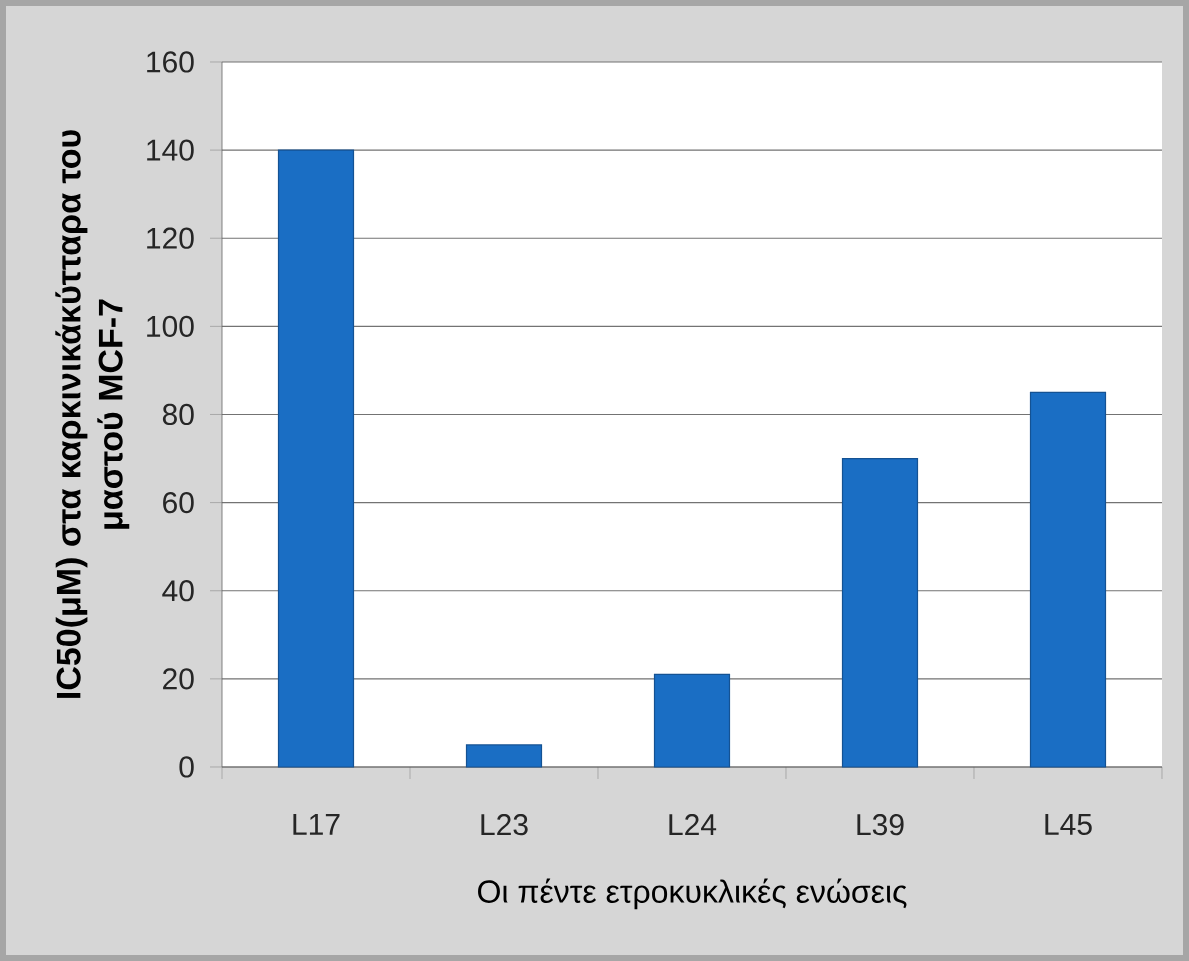 This screenshot has height=961, width=1189. I want to click on y-tick-label: 160, so click(170, 62).